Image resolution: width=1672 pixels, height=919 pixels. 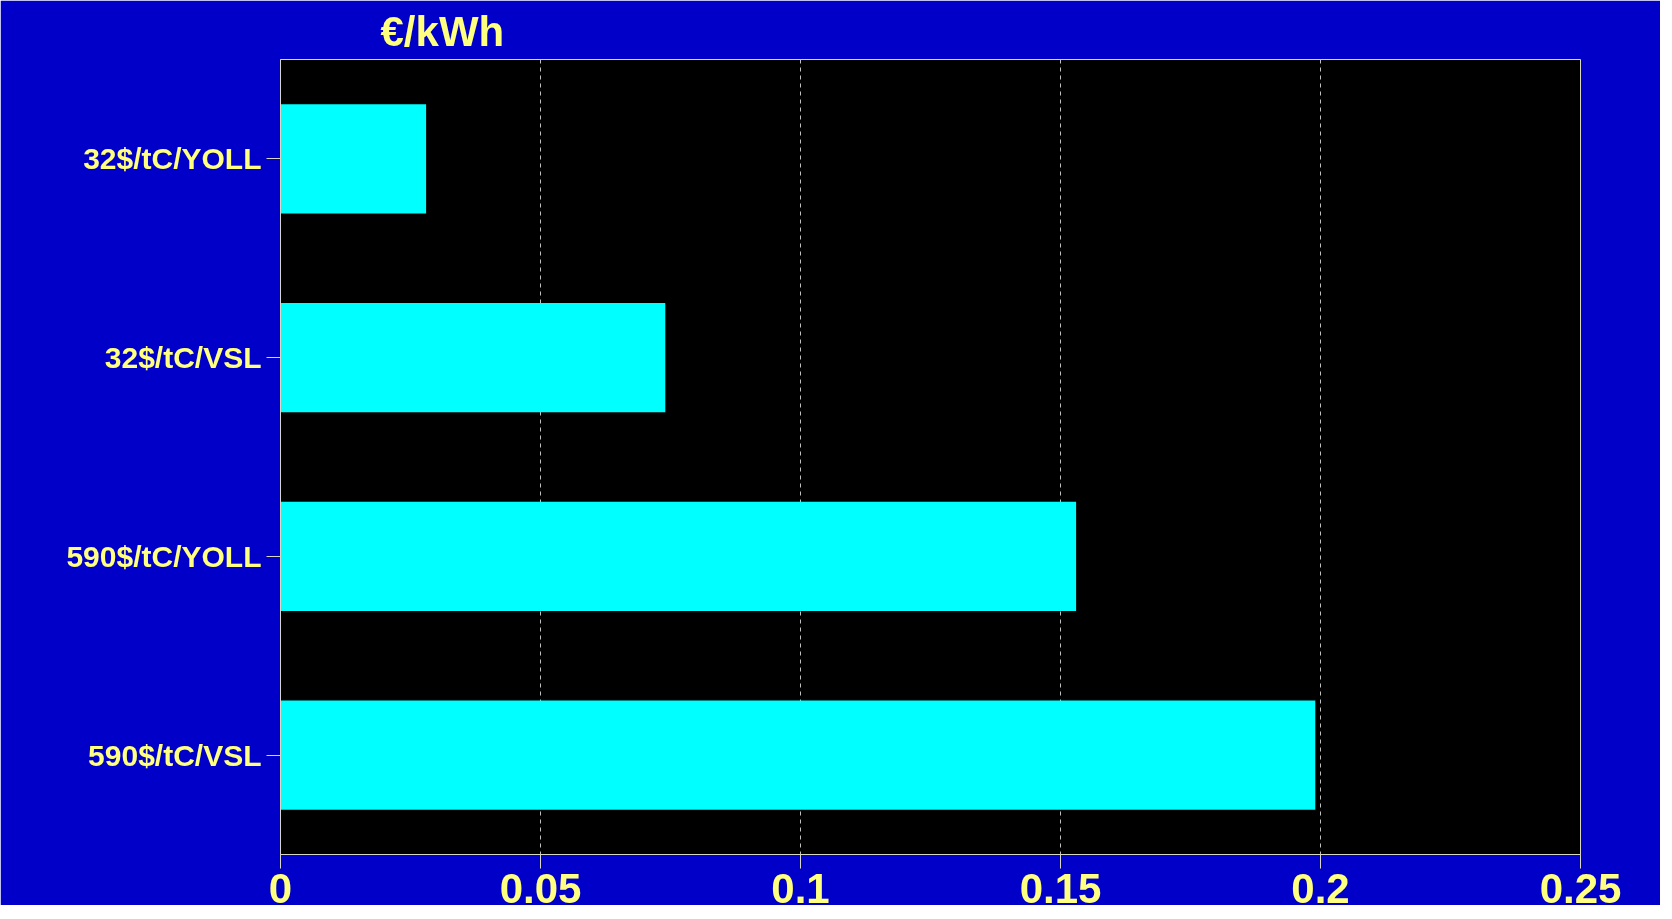 What do you see at coordinates (164, 556) in the screenshot?
I see `y-tick-label: 590$/tC/YOLL` at bounding box center [164, 556].